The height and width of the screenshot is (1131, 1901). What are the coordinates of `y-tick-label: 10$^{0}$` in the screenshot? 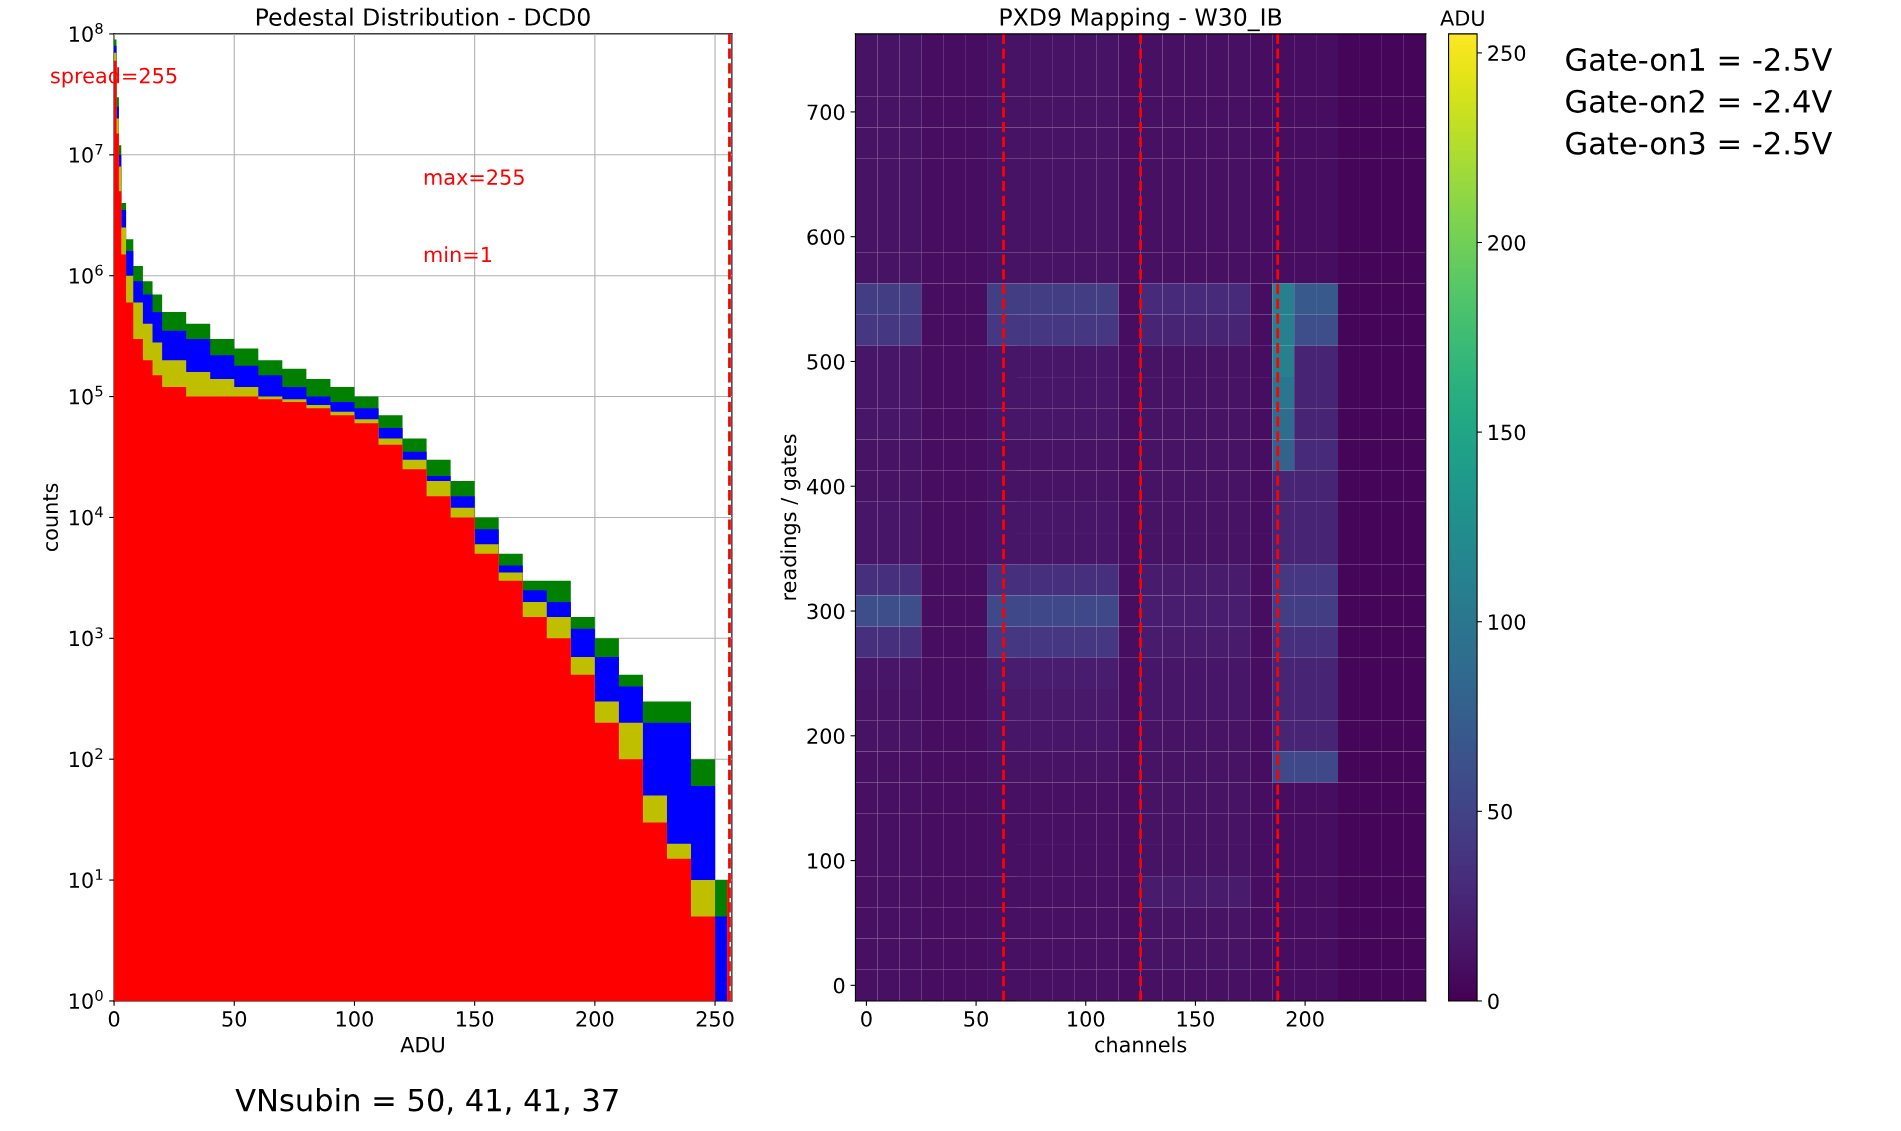 It's located at (86, 999).